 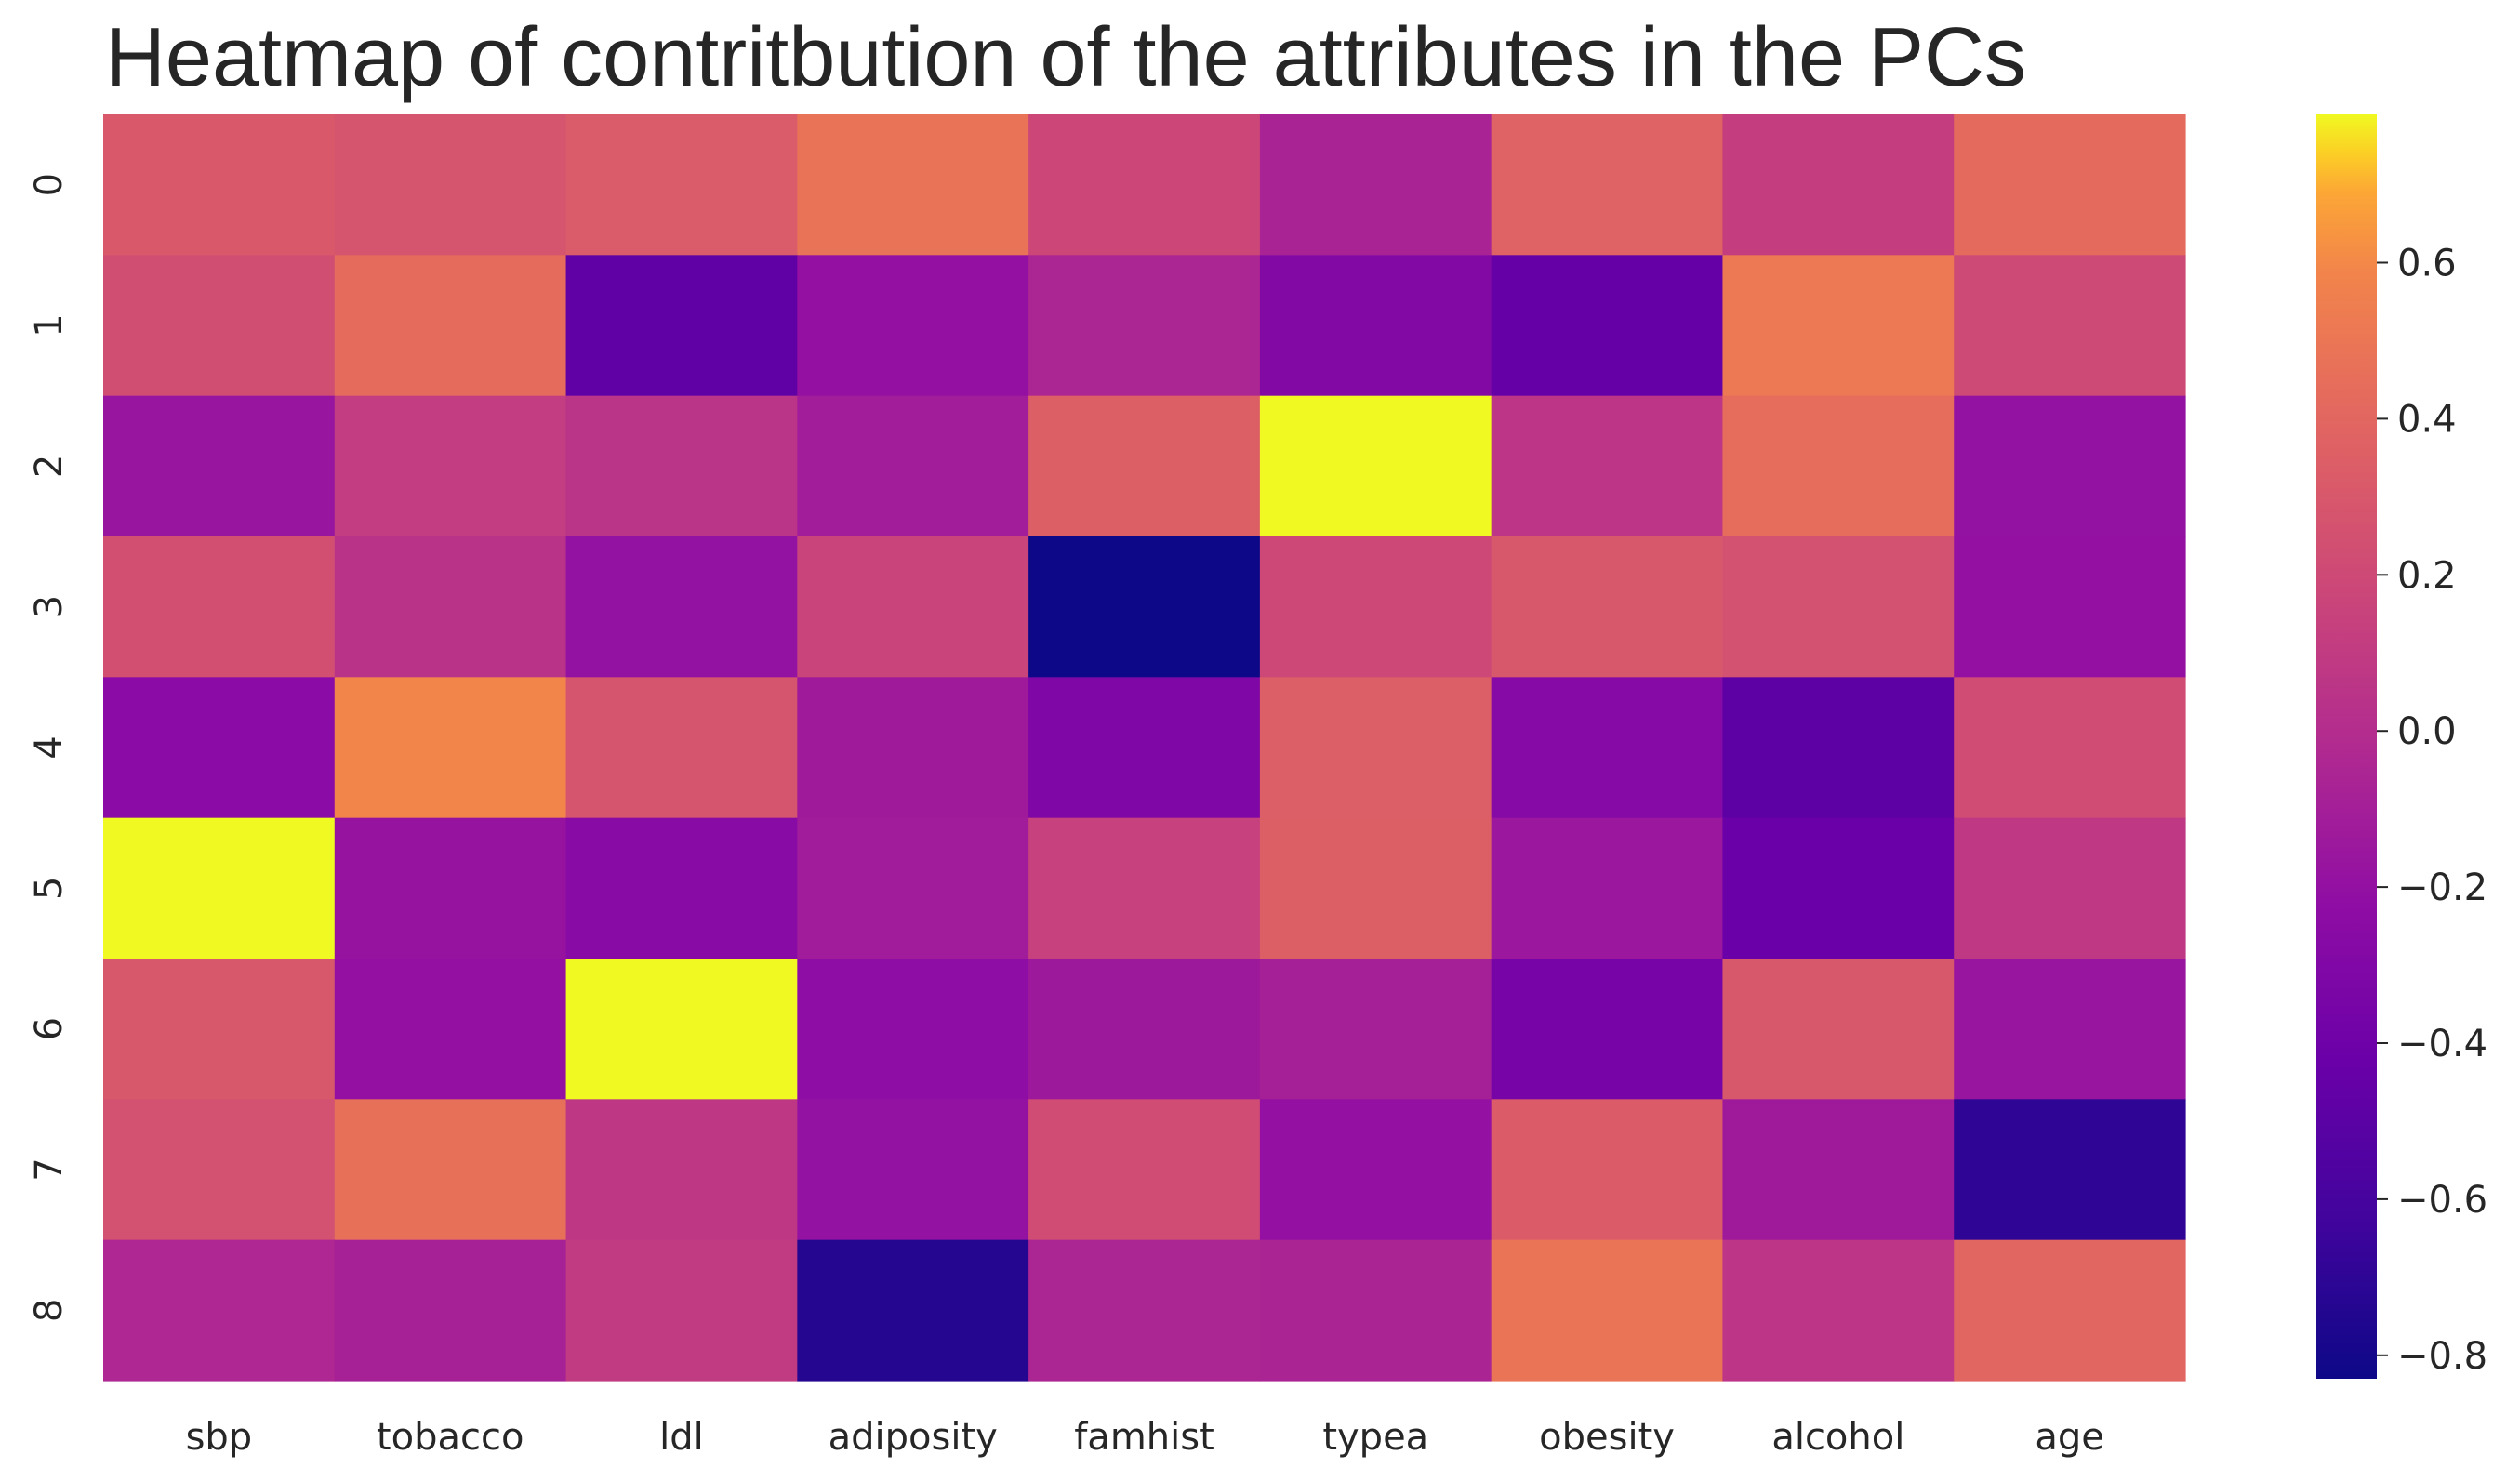 I want to click on x-tick-label-typea: typea, so click(x=1375, y=1437).